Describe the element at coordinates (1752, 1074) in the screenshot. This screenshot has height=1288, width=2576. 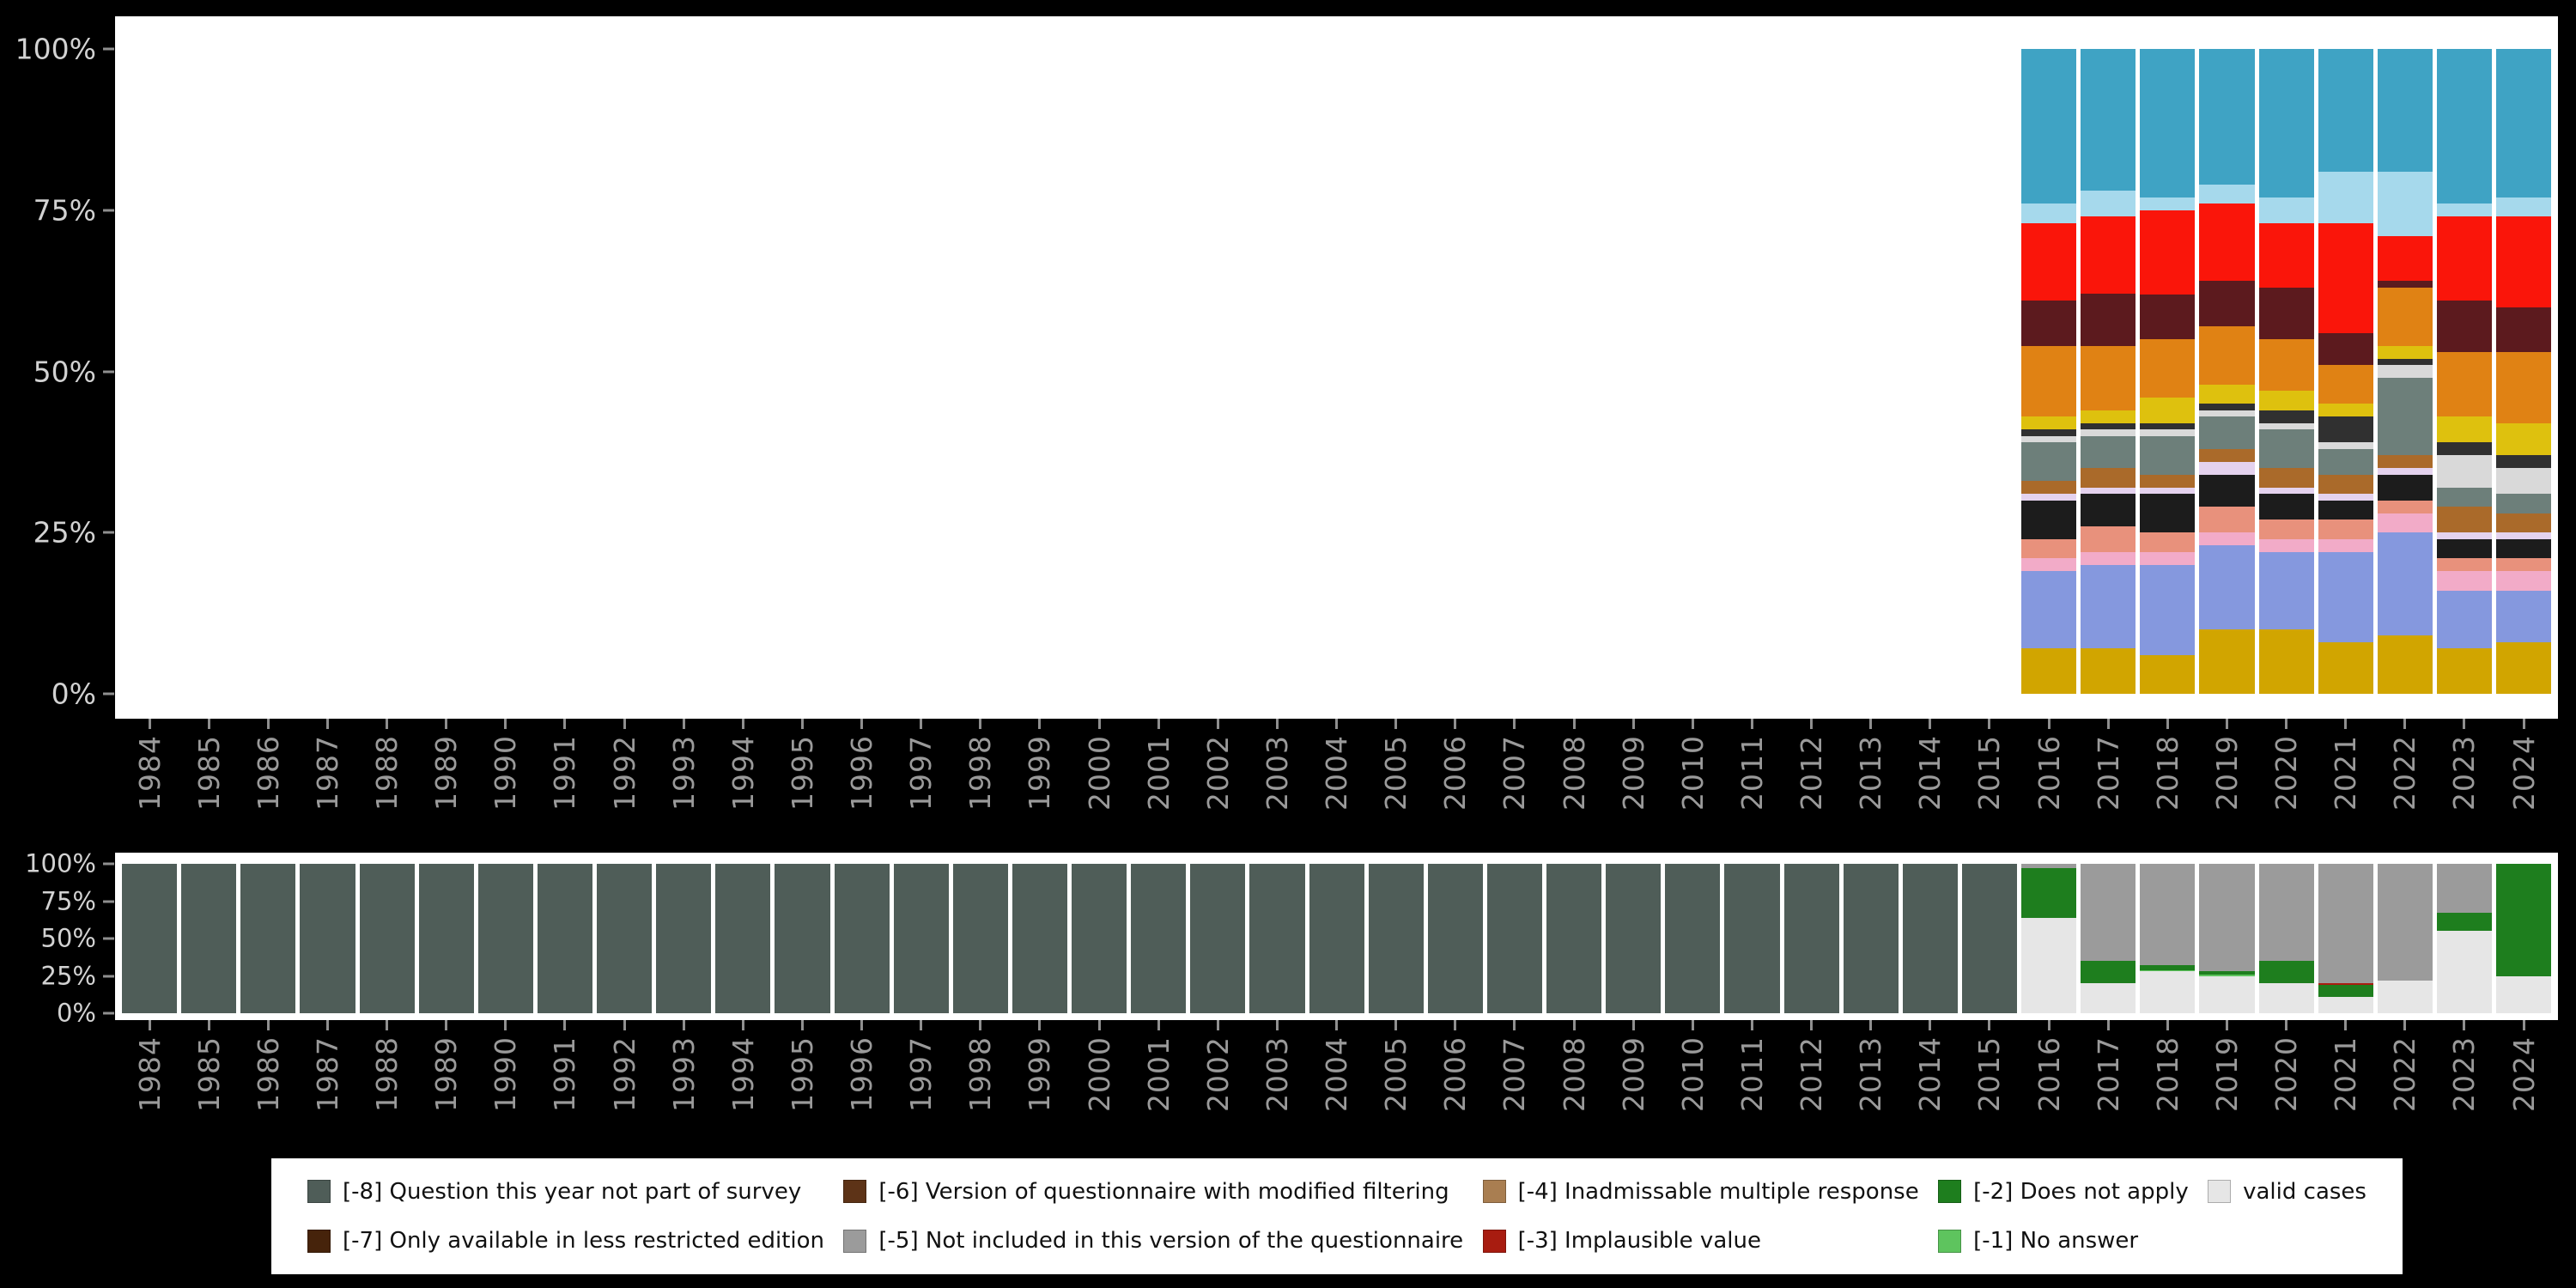
I see `x-axis-year-label: 2011` at that location.